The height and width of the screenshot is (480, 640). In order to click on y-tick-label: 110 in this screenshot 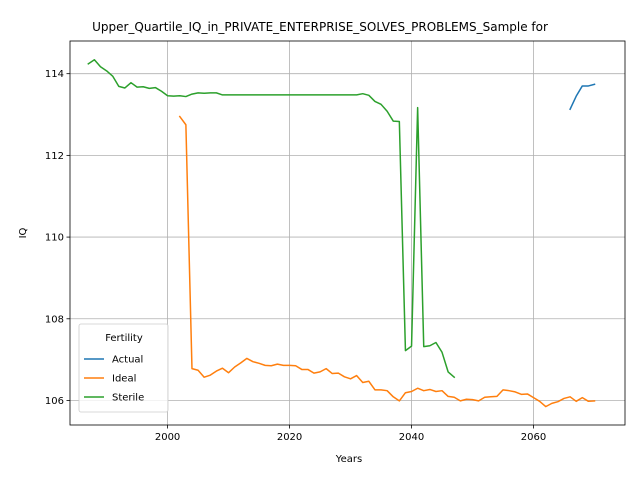, I will do `click(54, 238)`.